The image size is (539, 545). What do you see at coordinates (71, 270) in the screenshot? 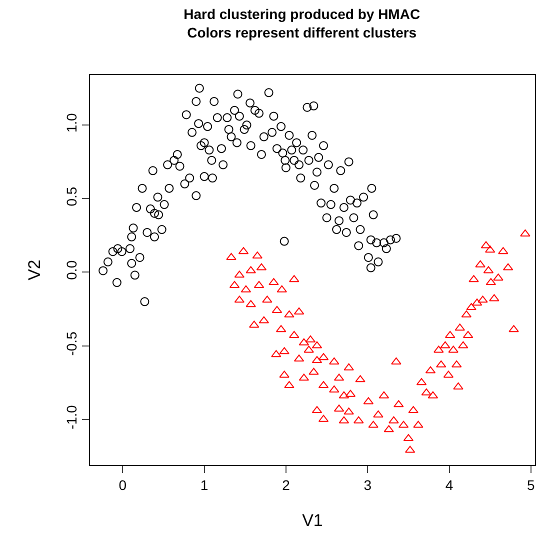
I see `y-tick-label: 0.0` at bounding box center [71, 270].